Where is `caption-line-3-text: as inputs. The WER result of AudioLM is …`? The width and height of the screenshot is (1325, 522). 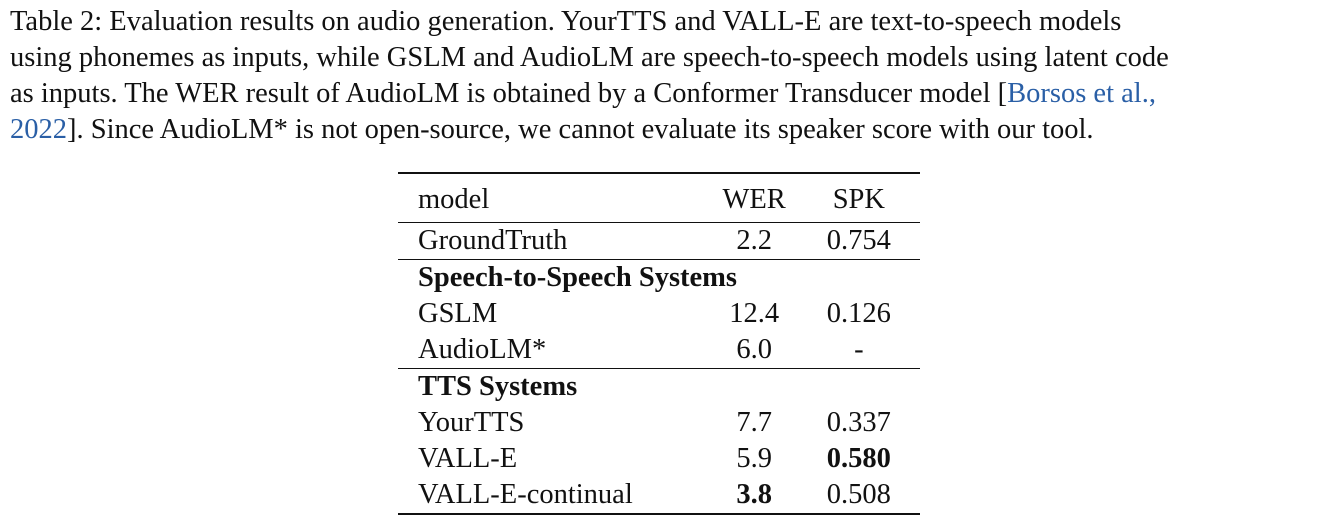
caption-line-3-text: as inputs. The WER result of AudioLM is … is located at coordinates (509, 93).